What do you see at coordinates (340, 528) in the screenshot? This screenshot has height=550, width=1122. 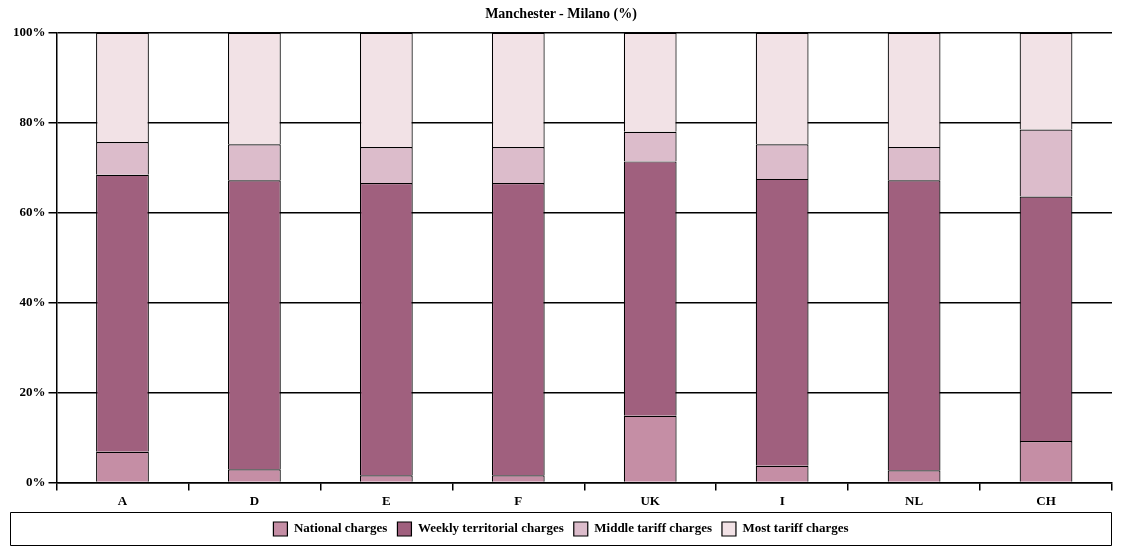 I see `legend-label: National charges` at bounding box center [340, 528].